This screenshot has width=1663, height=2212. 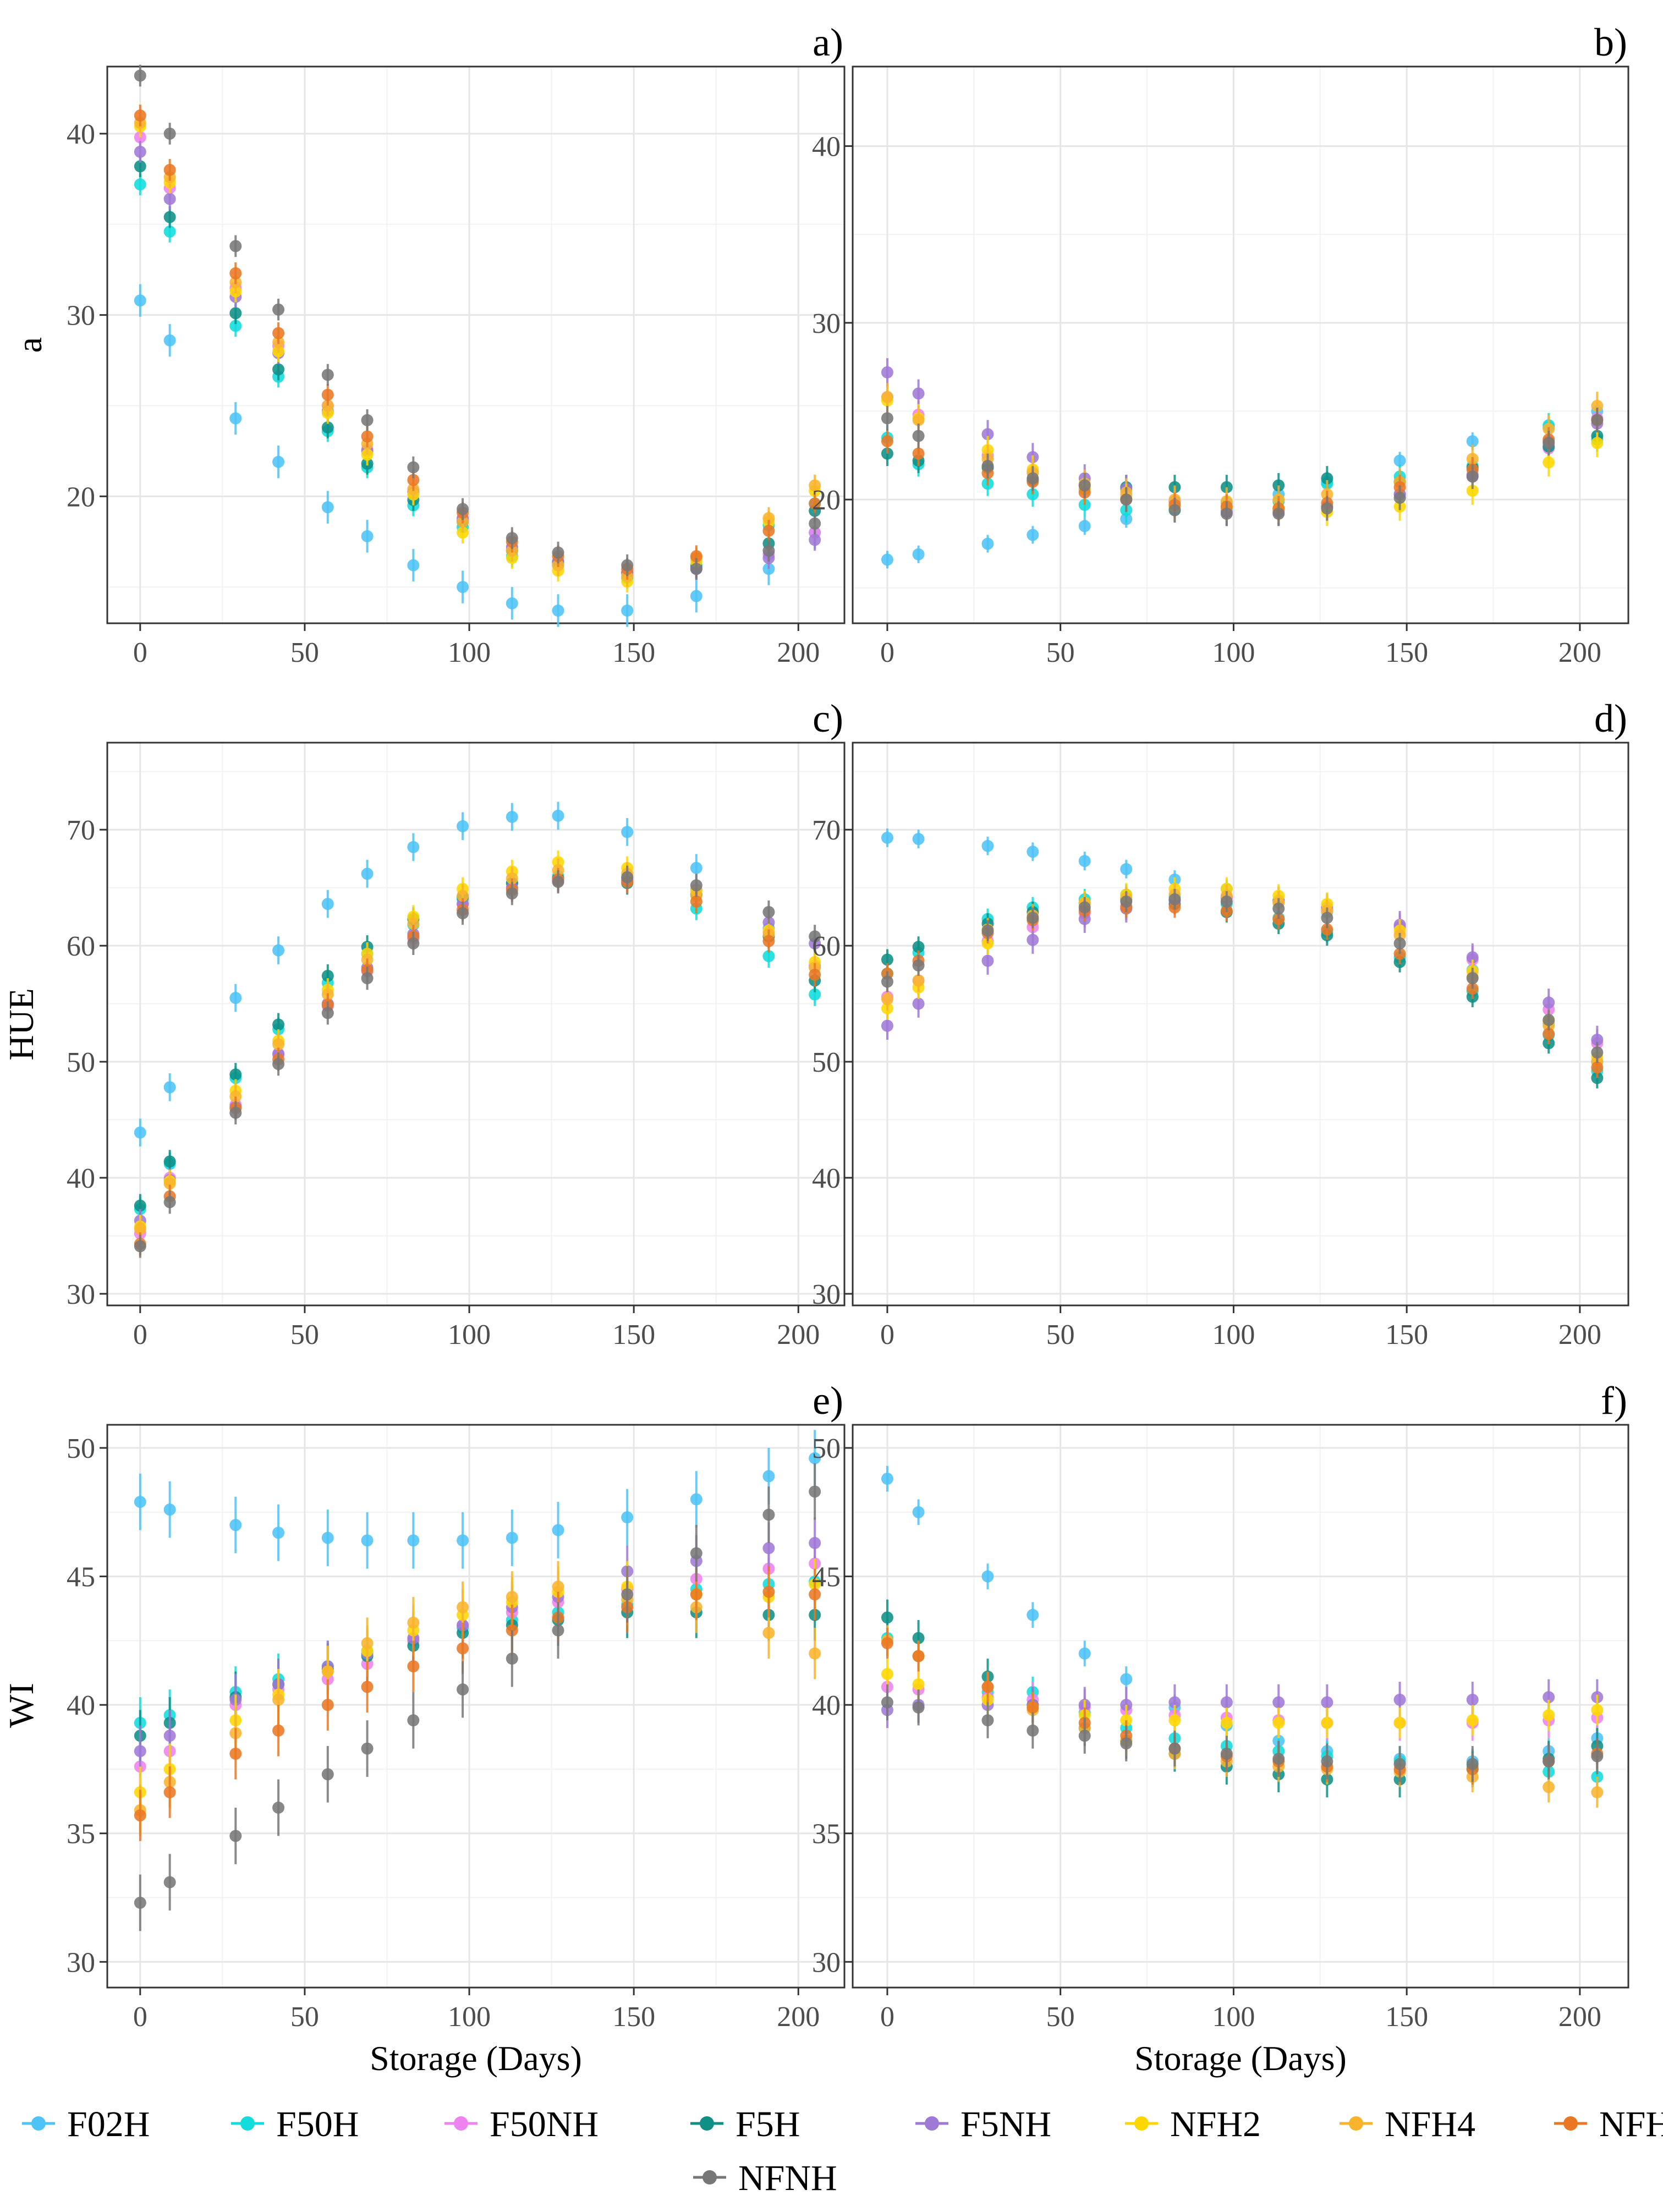 What do you see at coordinates (1430, 2124) in the screenshot?
I see `legend-label: NFH4` at bounding box center [1430, 2124].